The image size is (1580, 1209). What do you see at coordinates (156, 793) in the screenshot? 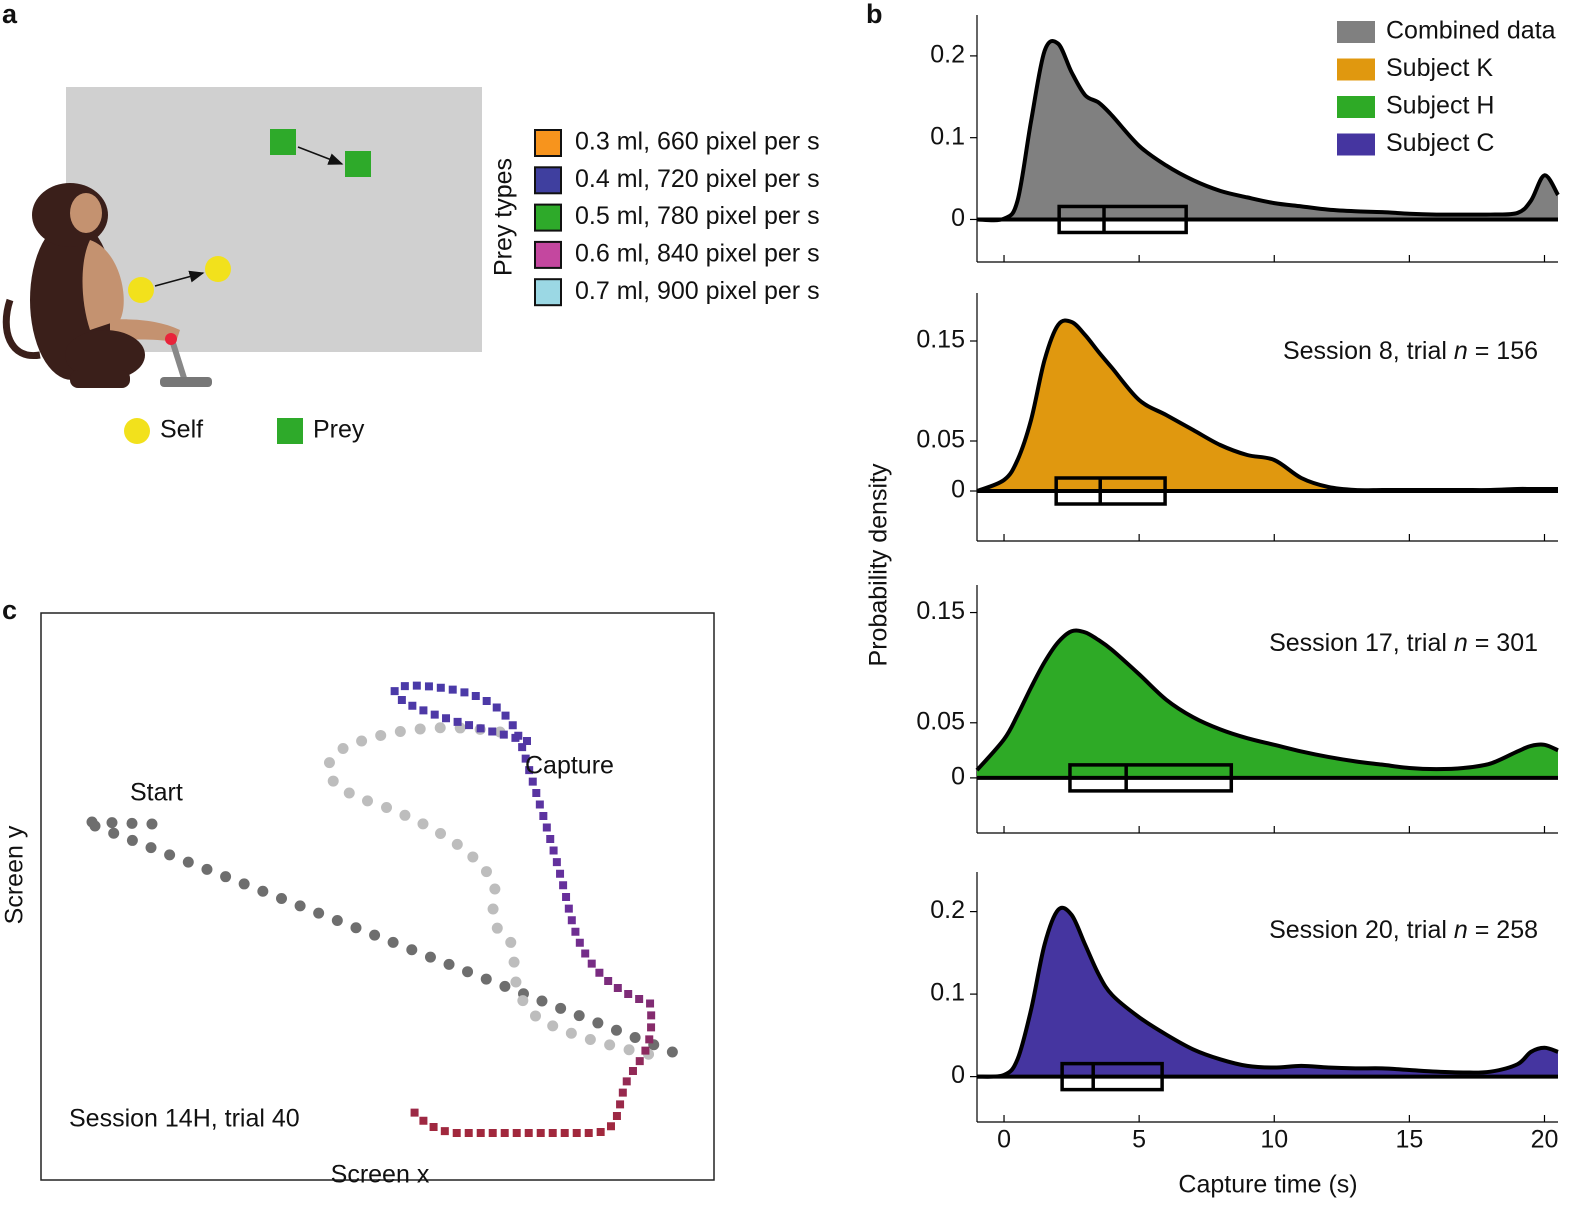
I see `start-label: Start` at bounding box center [156, 793].